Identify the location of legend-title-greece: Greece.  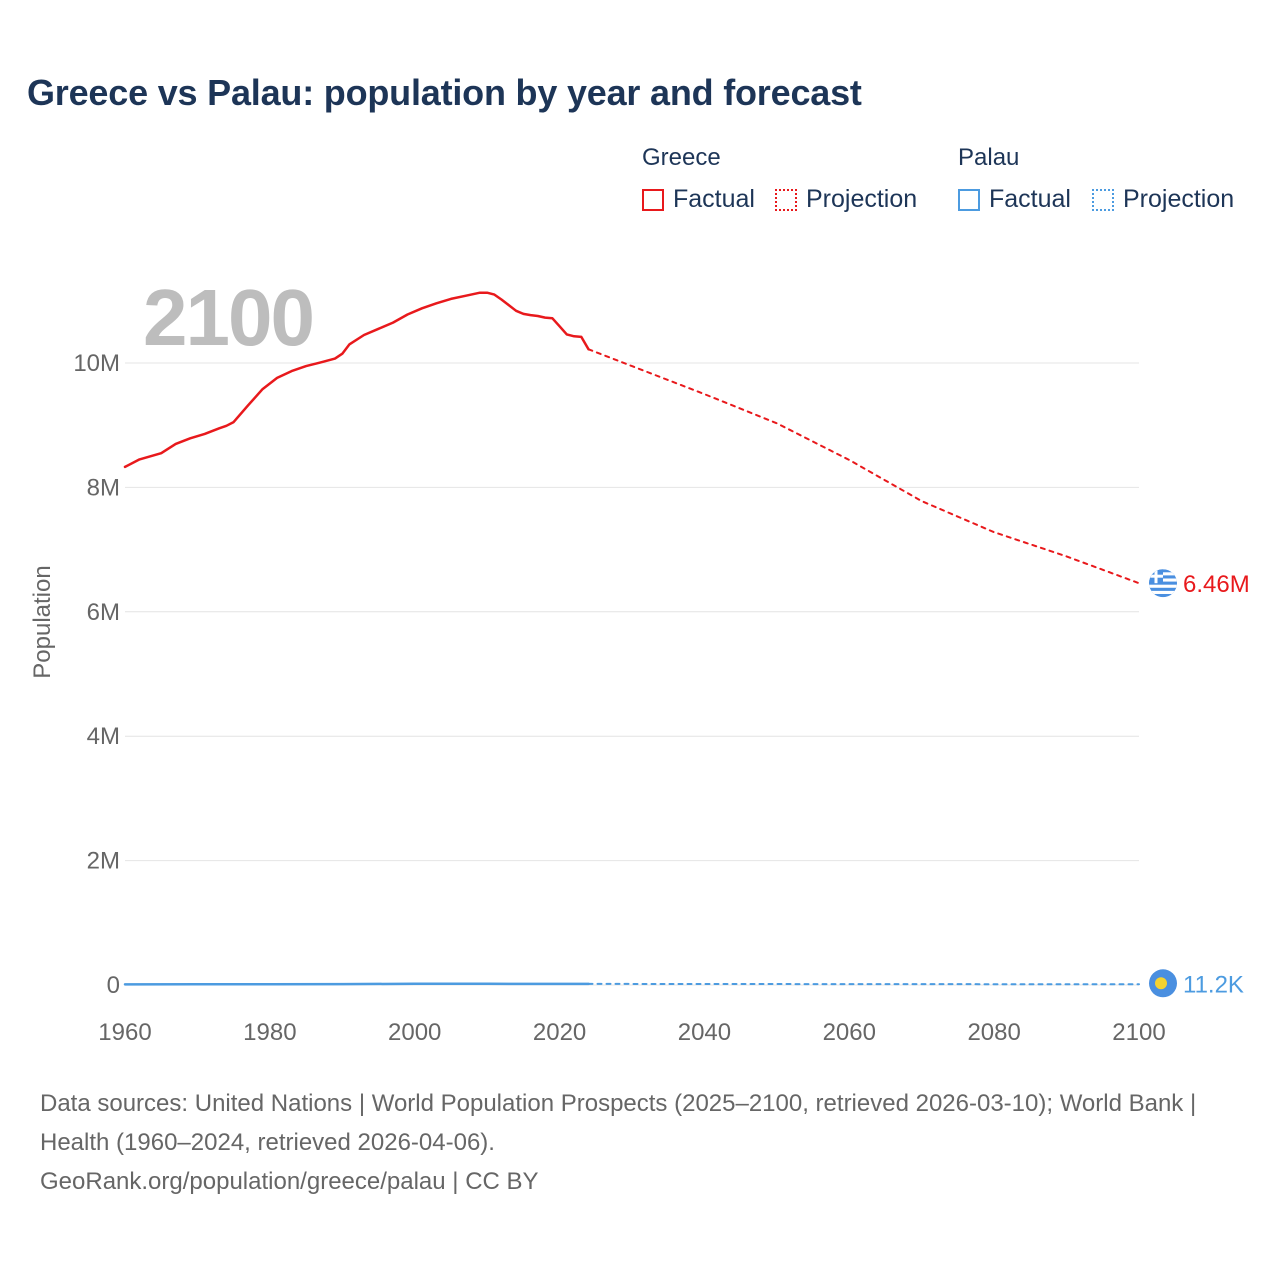
(681, 157).